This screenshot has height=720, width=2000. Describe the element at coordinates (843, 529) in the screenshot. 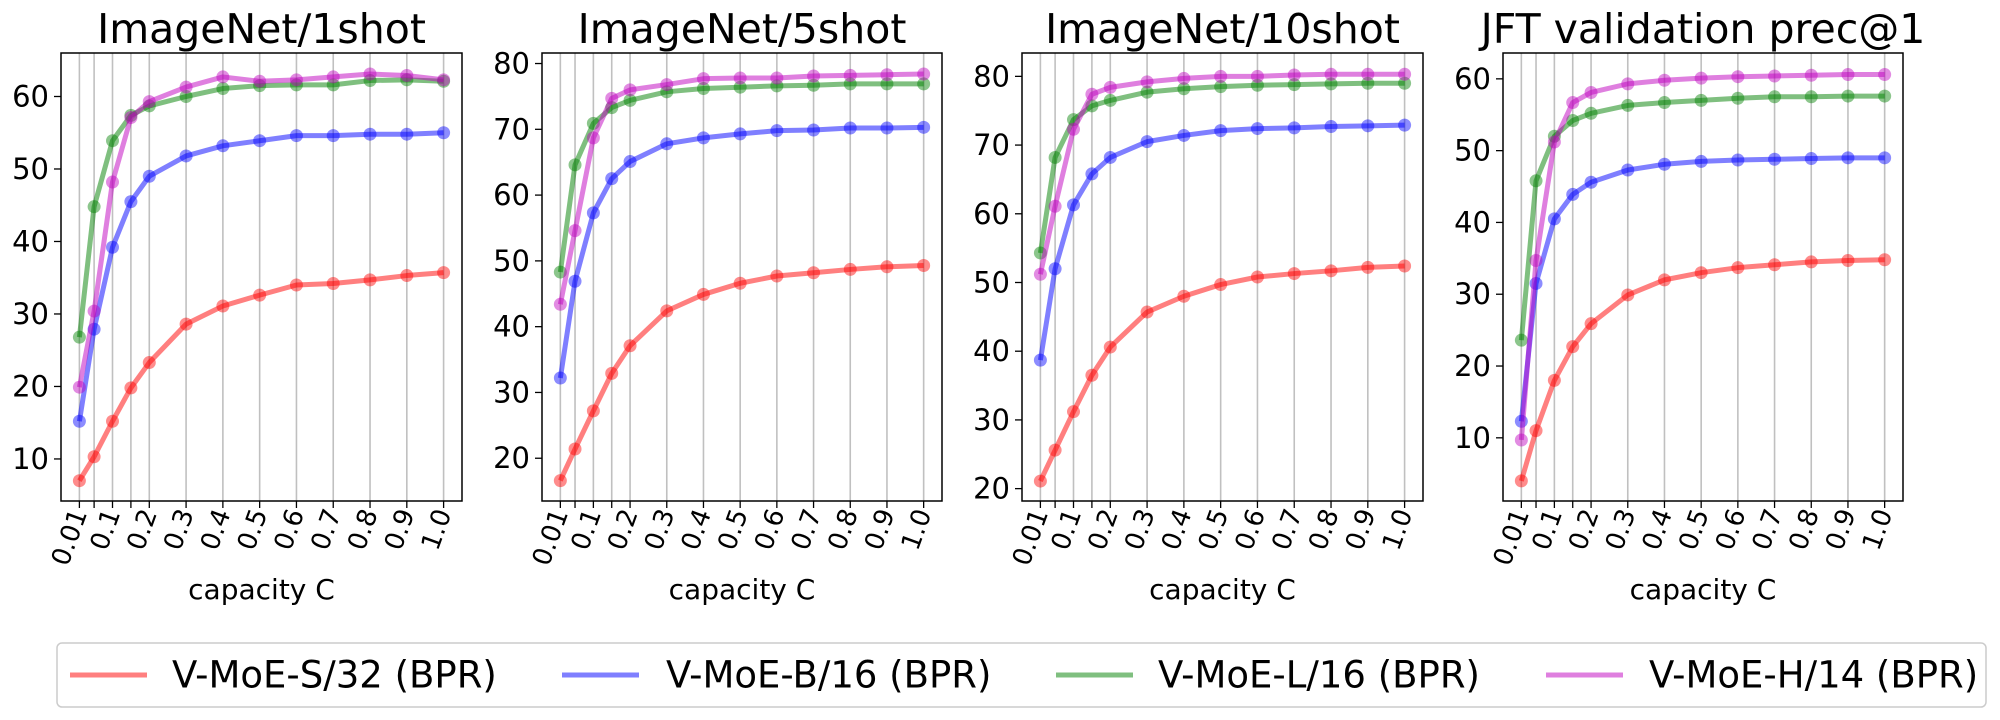

I see `x-tick-label: 0.8` at that location.